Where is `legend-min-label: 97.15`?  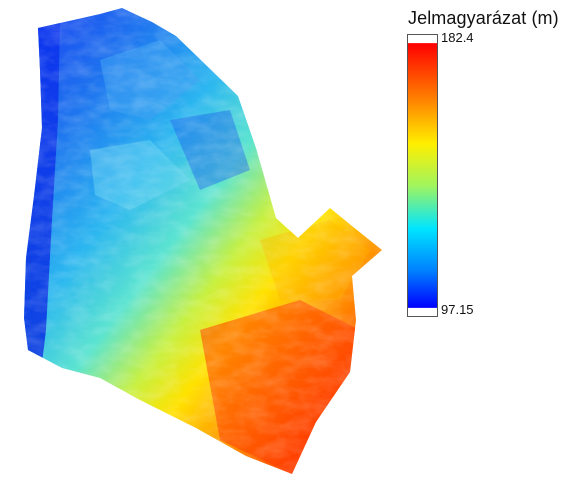
legend-min-label: 97.15 is located at coordinates (457, 309).